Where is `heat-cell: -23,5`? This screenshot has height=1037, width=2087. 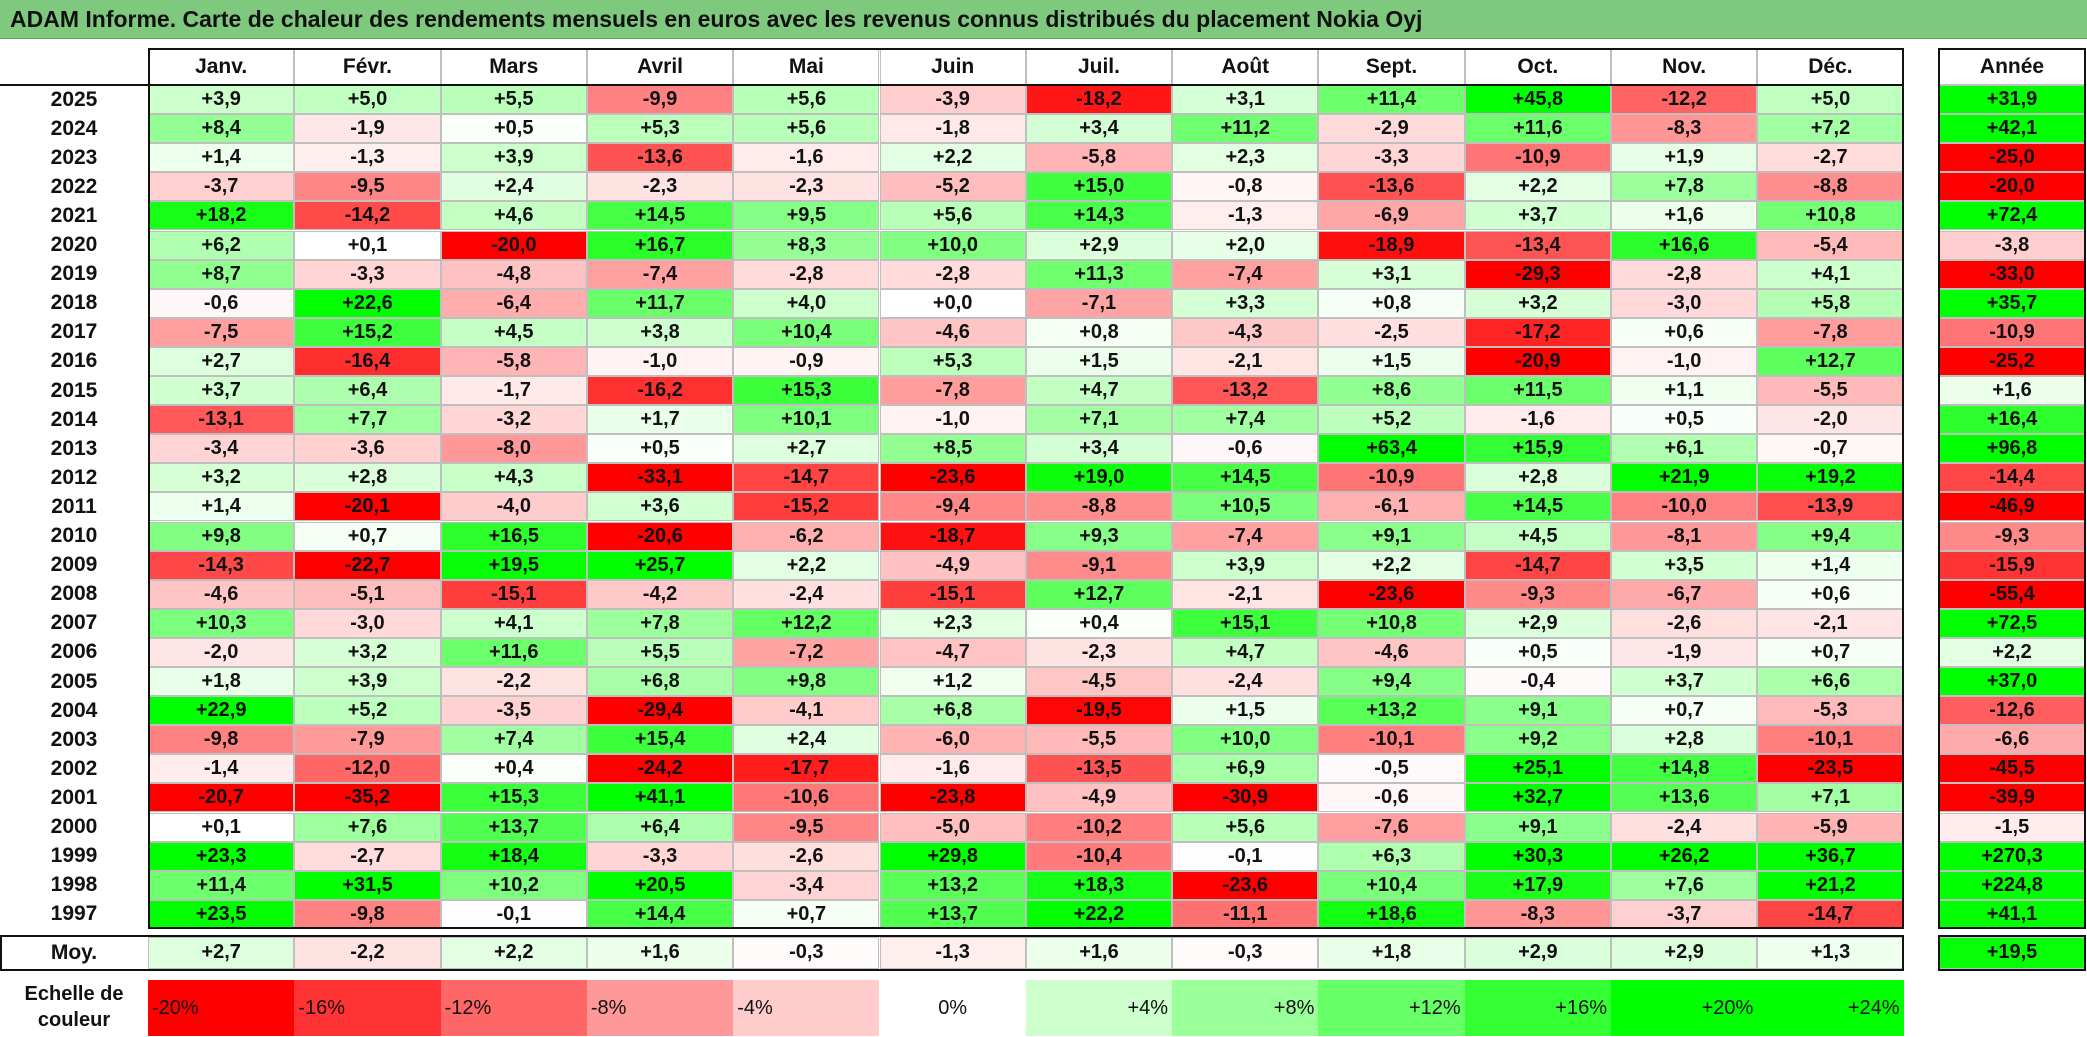 heat-cell: -23,5 is located at coordinates (1830, 769).